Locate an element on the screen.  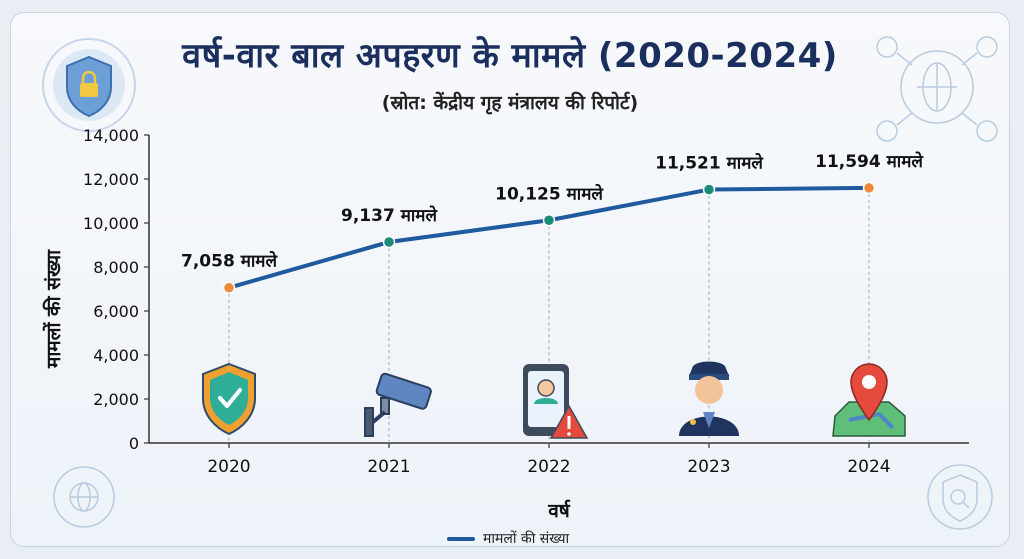
x-tick-label: 2023 is located at coordinates (708, 467).